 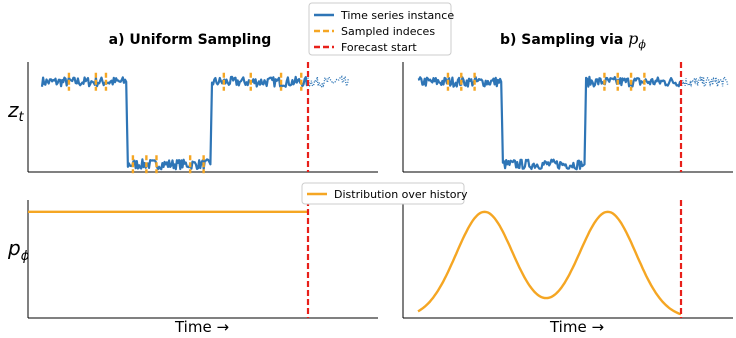 I want to click on panel-pphi-series, so click(x=573, y=117).